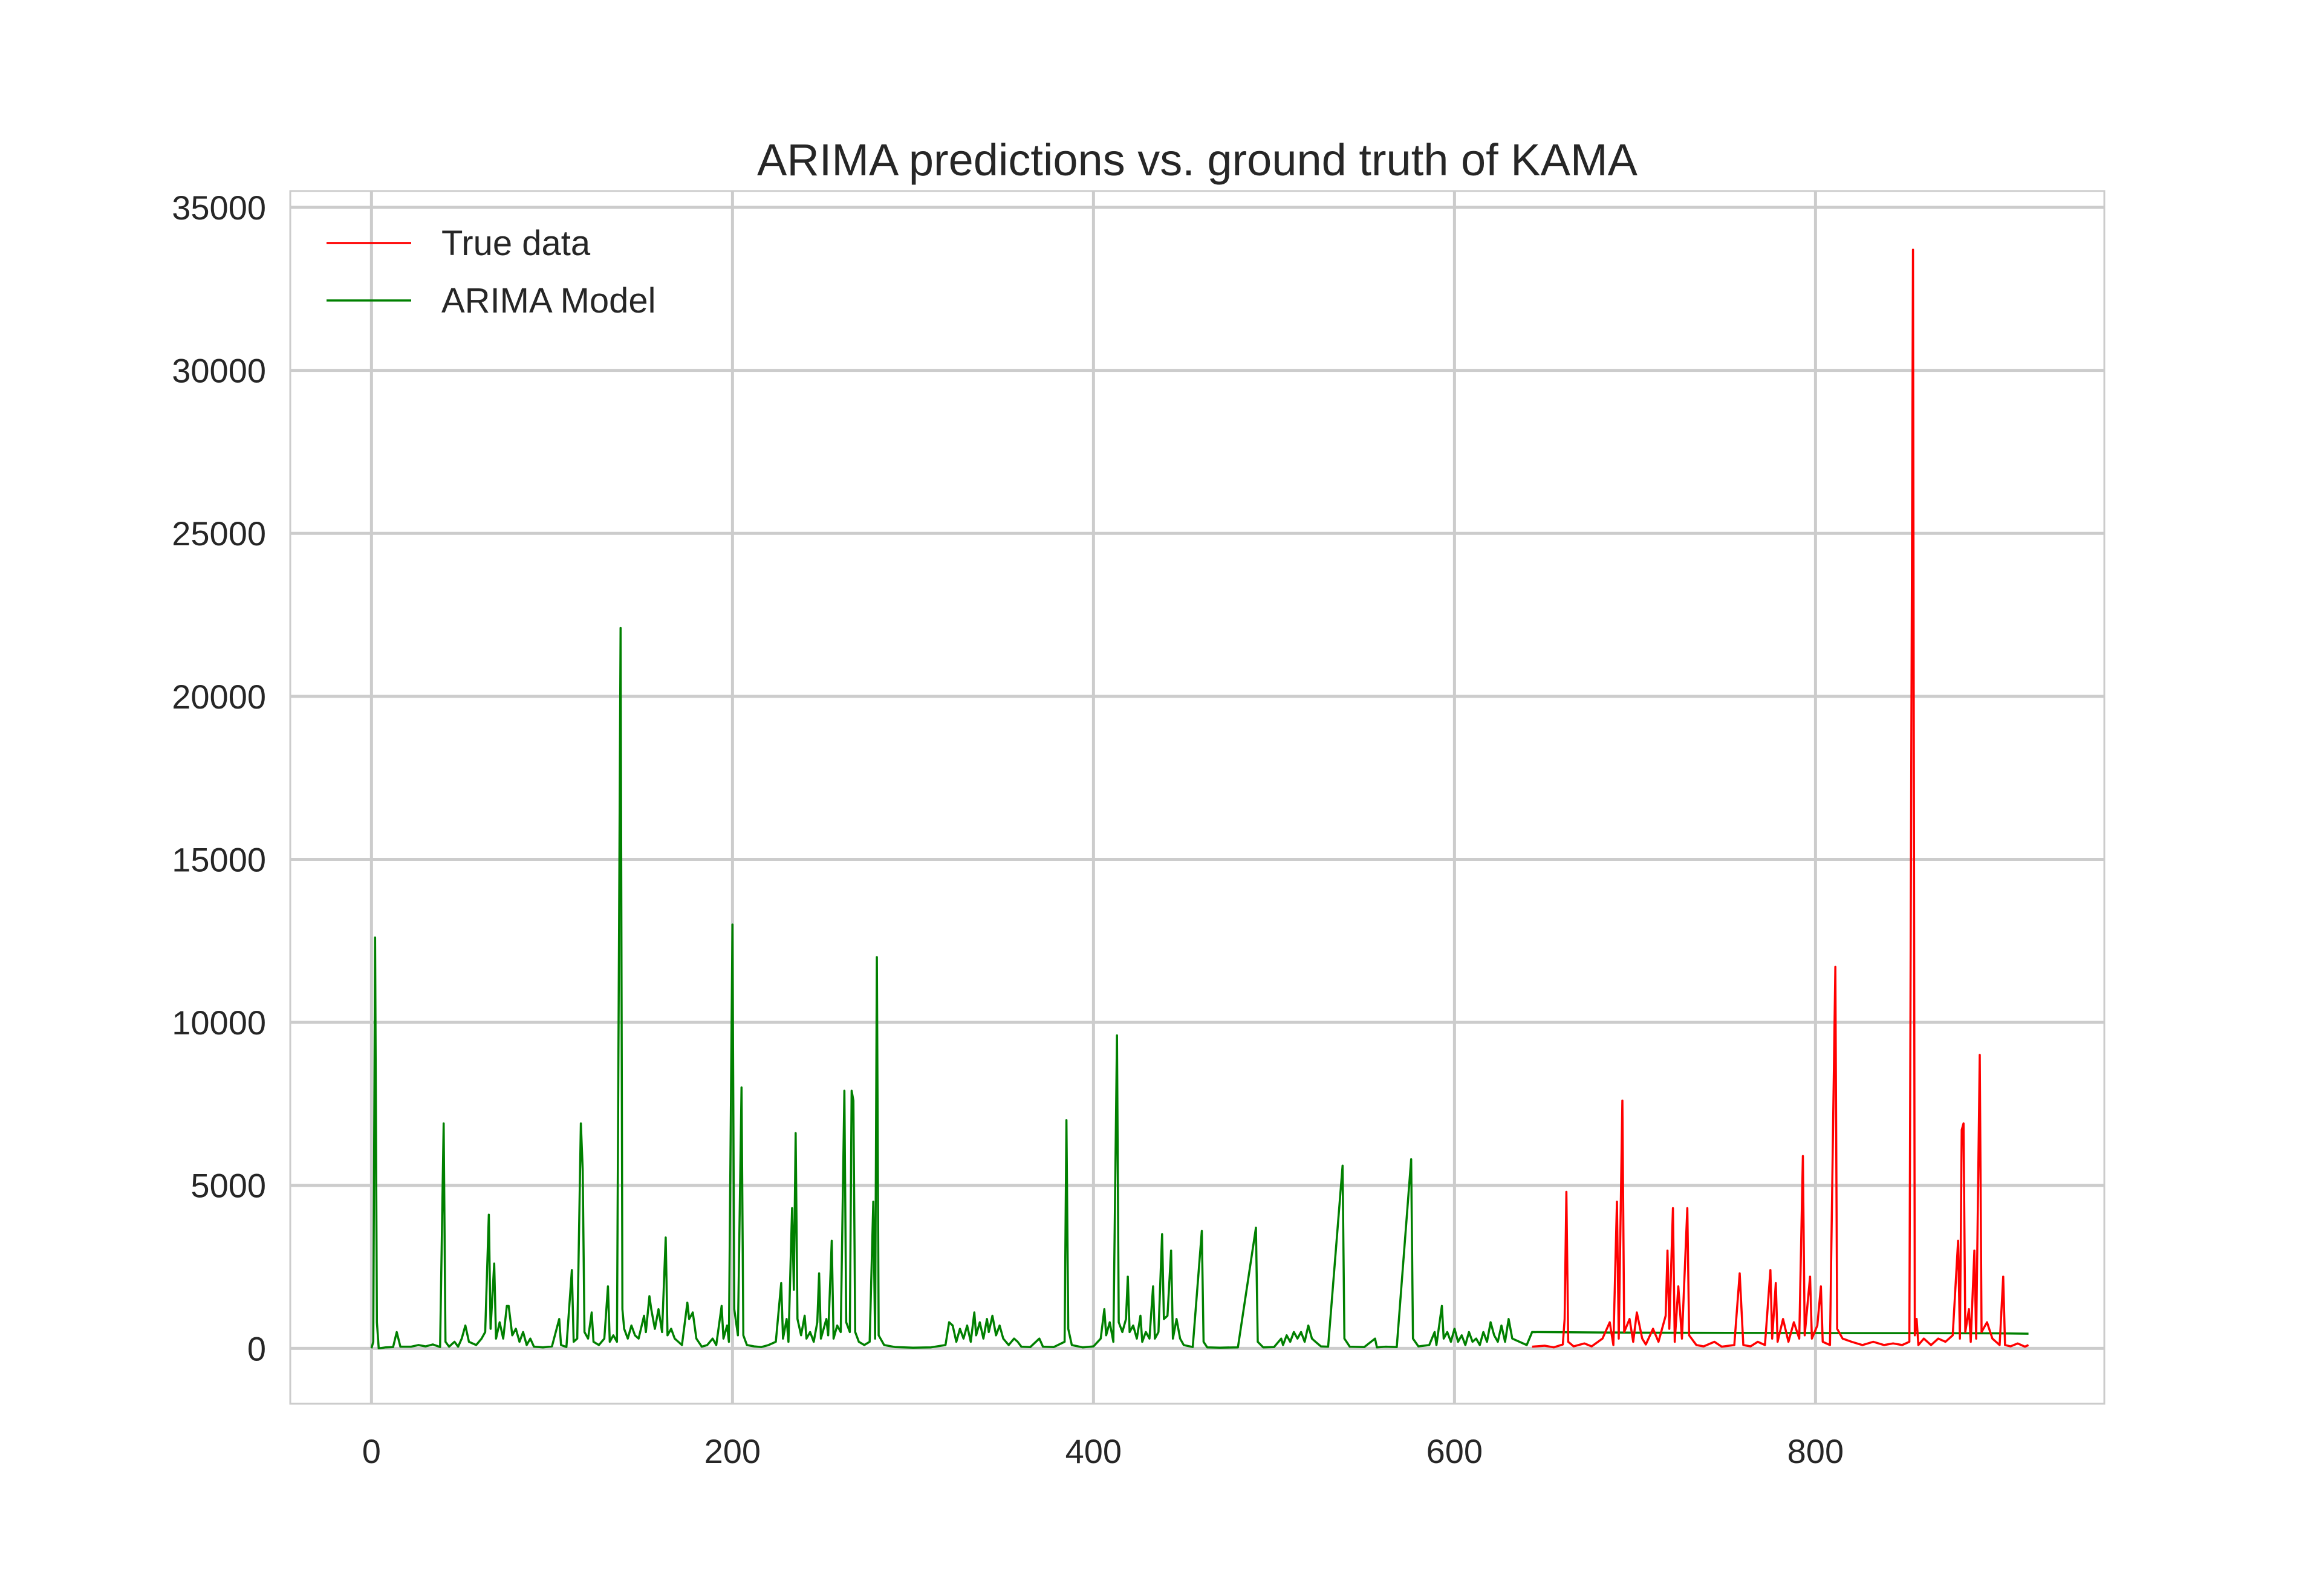 The width and height of the screenshot is (2322, 1596). What do you see at coordinates (219, 859) in the screenshot?
I see `y-tick-label: 15000` at bounding box center [219, 859].